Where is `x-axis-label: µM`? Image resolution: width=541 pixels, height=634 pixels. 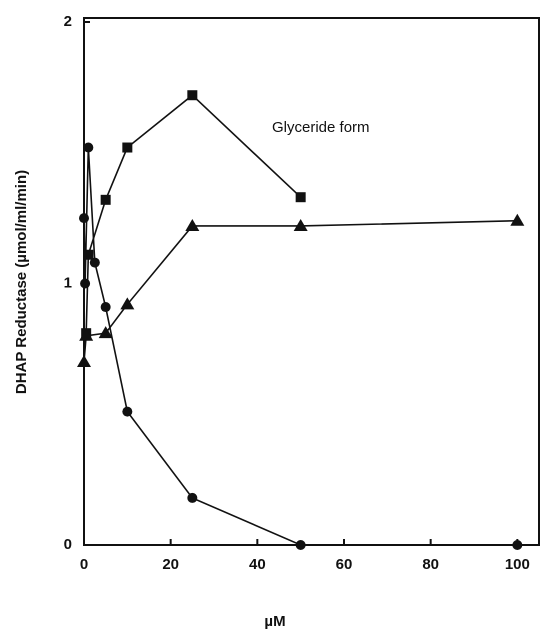 x-axis-label: µM is located at coordinates (274, 621).